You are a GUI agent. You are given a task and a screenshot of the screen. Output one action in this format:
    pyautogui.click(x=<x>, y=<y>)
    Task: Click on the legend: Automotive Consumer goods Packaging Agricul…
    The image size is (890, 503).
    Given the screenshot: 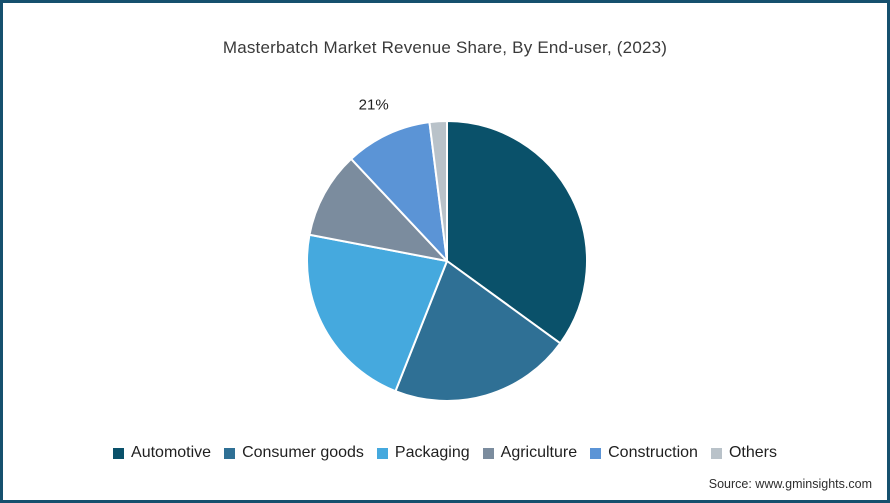 What is the action you would take?
    pyautogui.click(x=445, y=453)
    